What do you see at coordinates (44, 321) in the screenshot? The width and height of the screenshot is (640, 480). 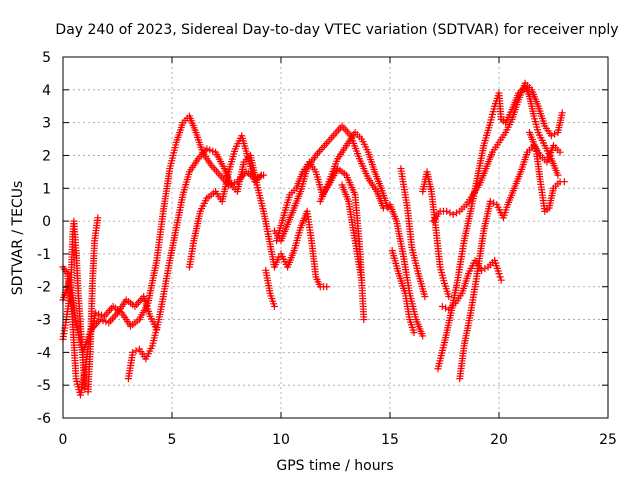 I see `y-tick-label: -3` at bounding box center [44, 321].